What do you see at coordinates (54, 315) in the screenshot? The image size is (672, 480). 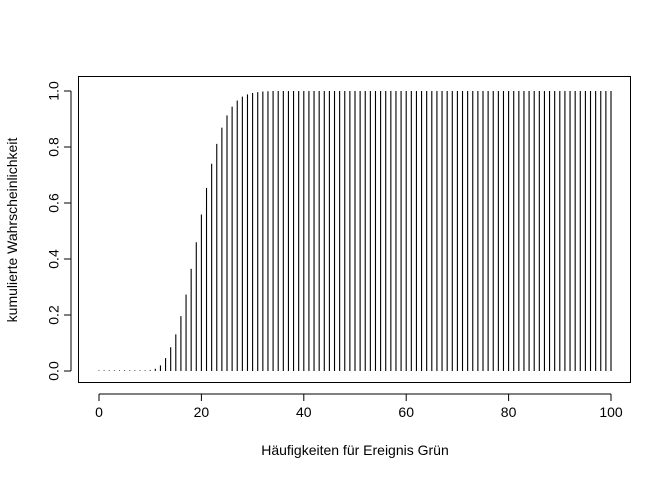 I see `y-tick-label: 0.2` at bounding box center [54, 315].